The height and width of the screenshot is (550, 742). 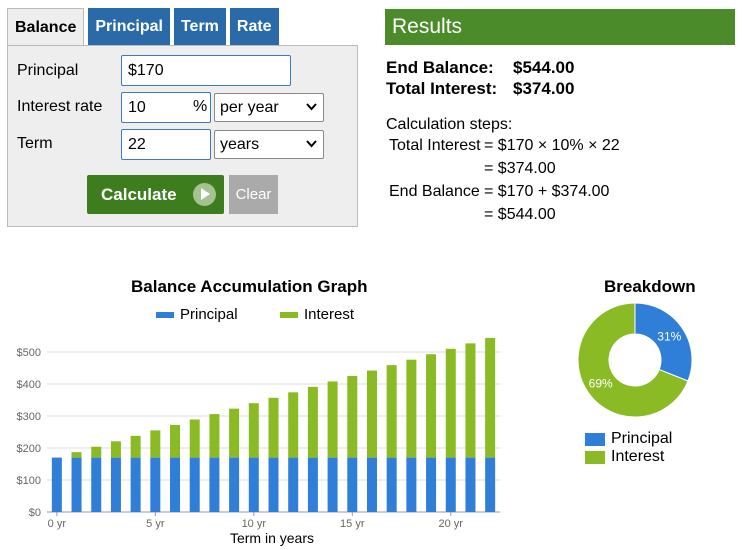 What do you see at coordinates (199, 26) in the screenshot?
I see `tab-term: Term` at bounding box center [199, 26].